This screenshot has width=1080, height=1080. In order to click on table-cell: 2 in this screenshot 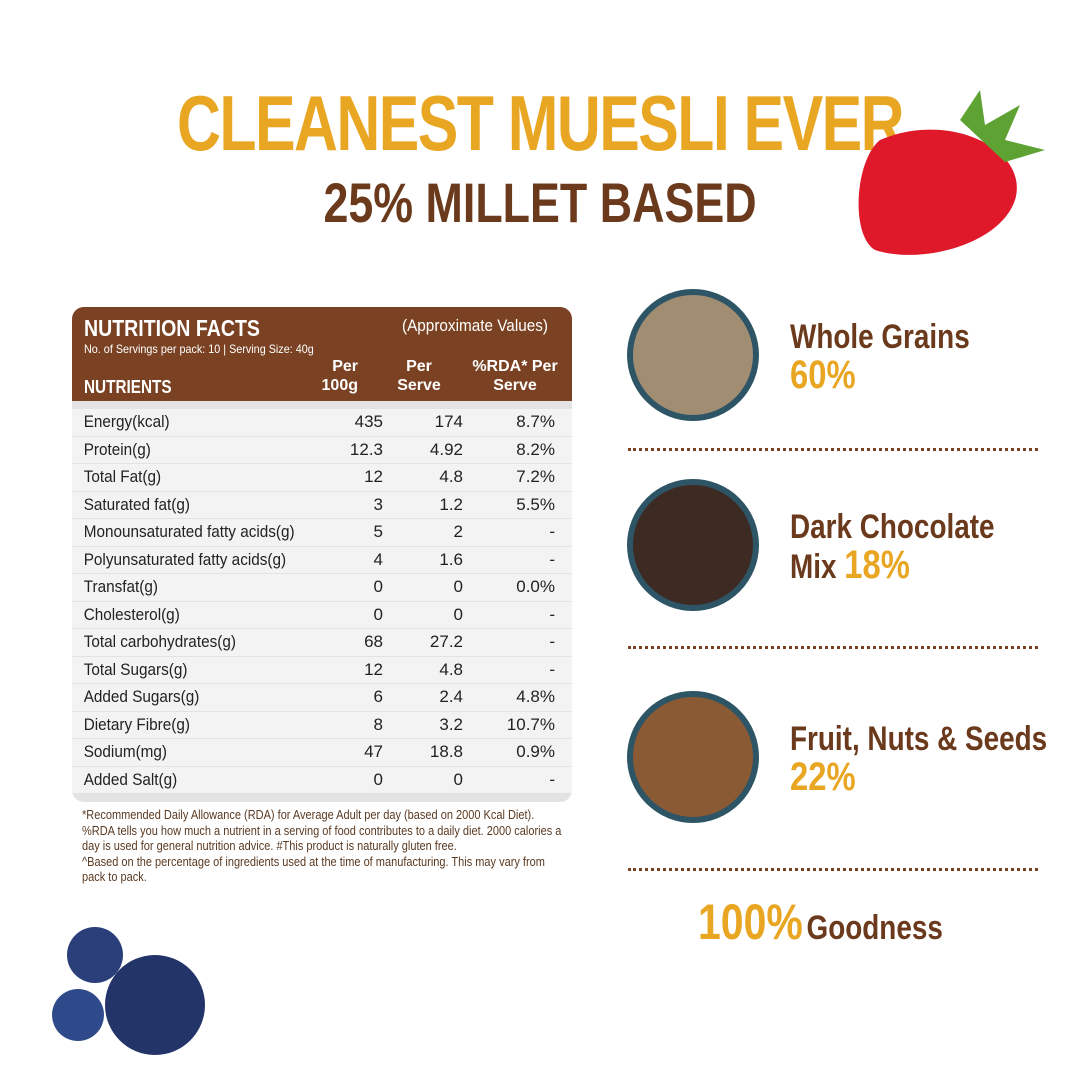, I will do `click(458, 531)`.